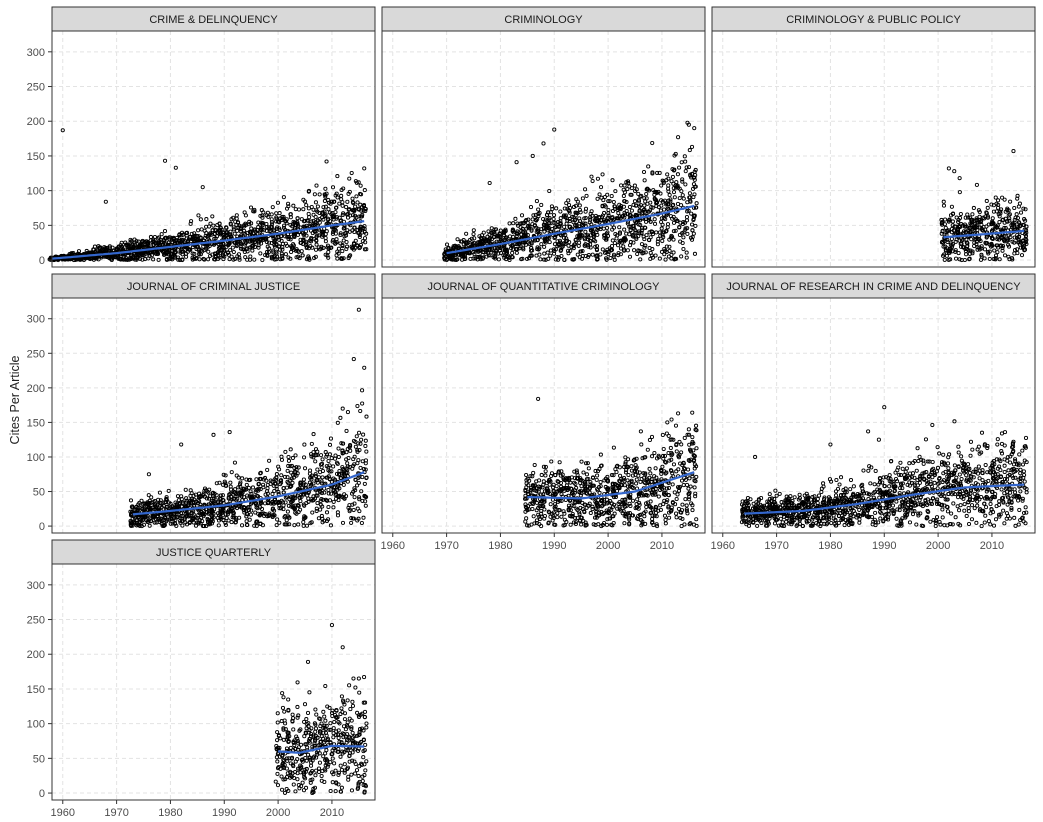 The width and height of the screenshot is (1043, 822). Describe the element at coordinates (213, 287) in the screenshot. I see `panel-title: JOURNAL OF CRIMINAL JUSTICE` at that location.